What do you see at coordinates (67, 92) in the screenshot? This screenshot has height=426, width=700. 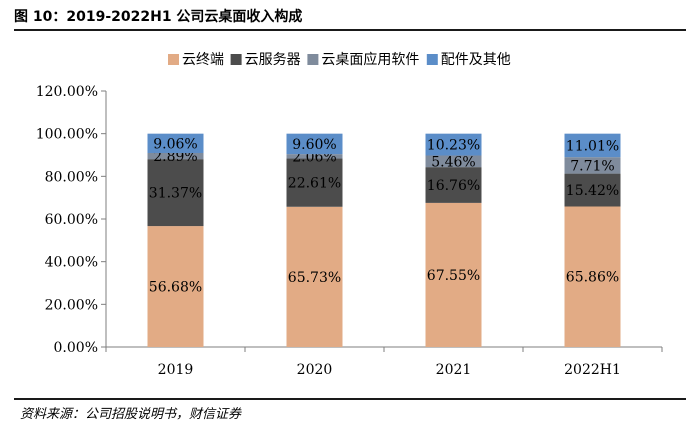 I see `y-tick-label: 120.00%` at bounding box center [67, 92].